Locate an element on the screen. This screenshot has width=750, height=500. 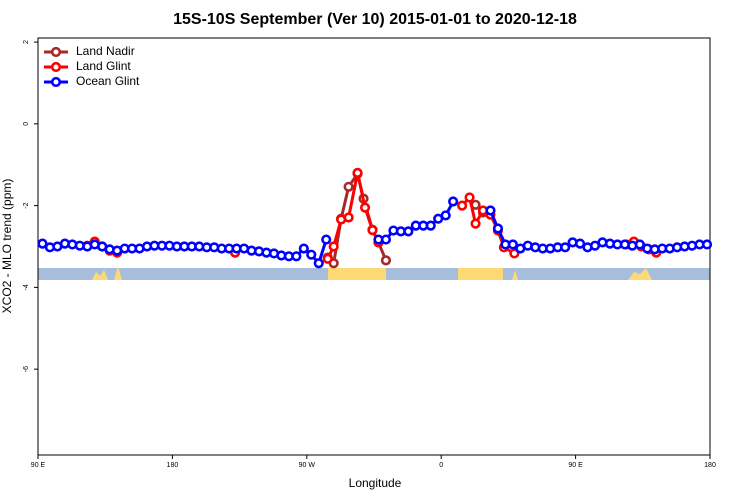
x-tick-label: 0 is located at coordinates (441, 465).